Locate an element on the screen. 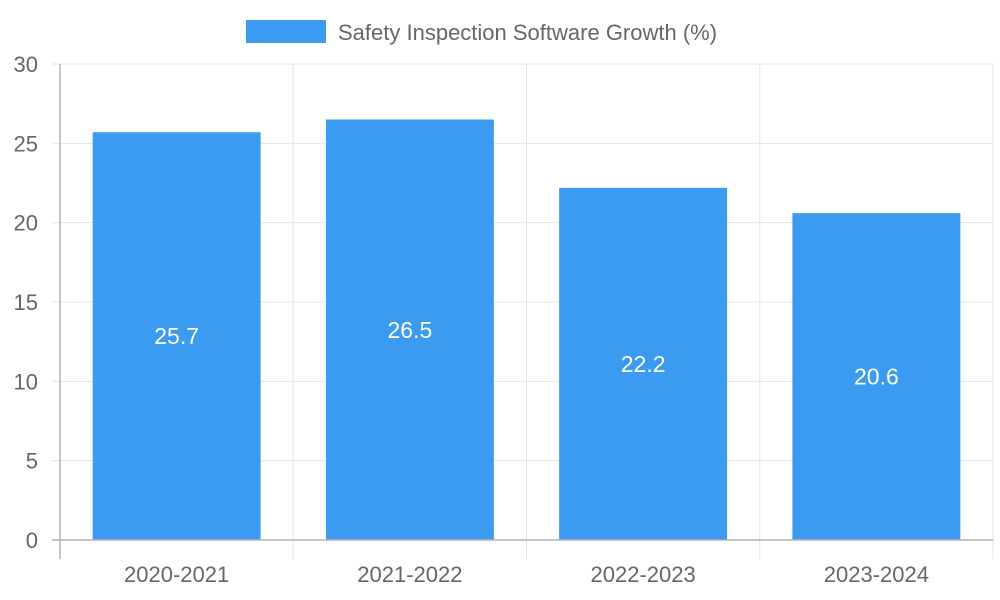 The width and height of the screenshot is (1000, 600). data-label: 20.6 is located at coordinates (876, 377).